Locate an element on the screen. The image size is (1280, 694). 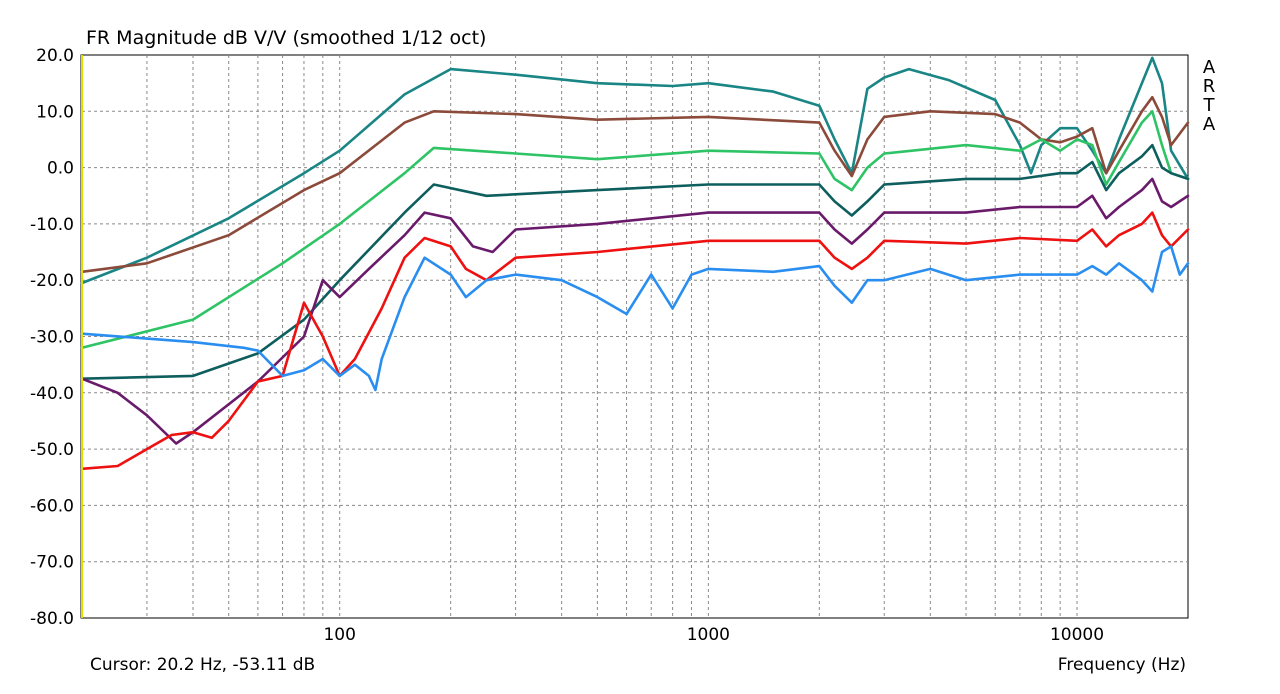
x-tick-labels: 100 1000 10000 is located at coordinates (713, 635).